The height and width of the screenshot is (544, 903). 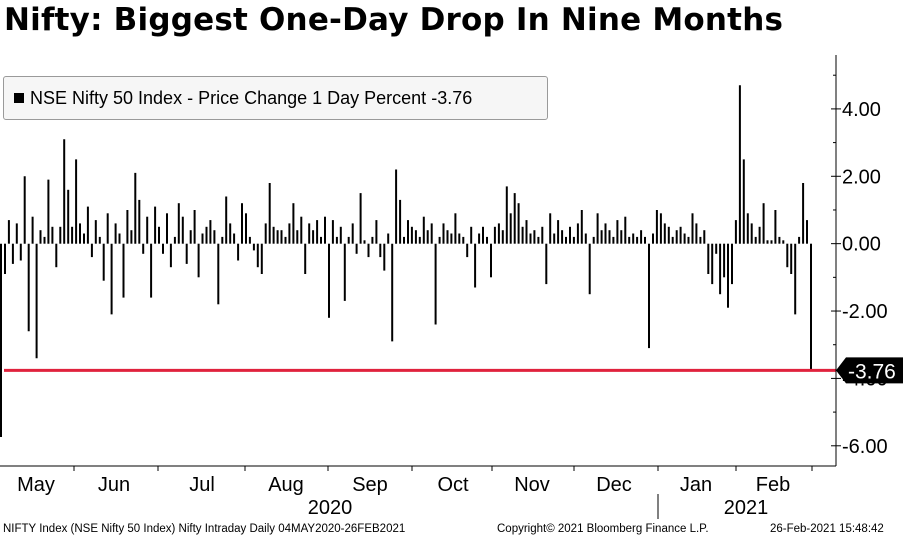 What do you see at coordinates (865, 447) in the screenshot?
I see `y-tick-label: -6.00` at bounding box center [865, 447].